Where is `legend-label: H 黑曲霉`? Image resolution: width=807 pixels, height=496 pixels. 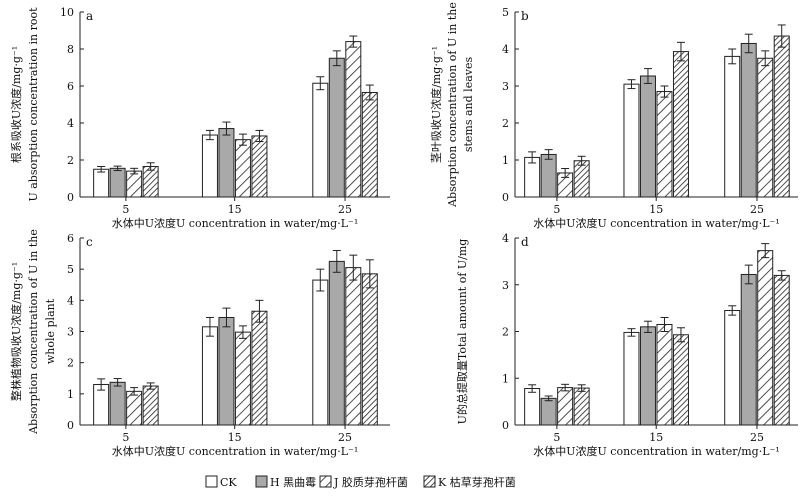 legend-label: H 黑曲霉 is located at coordinates (293, 482).